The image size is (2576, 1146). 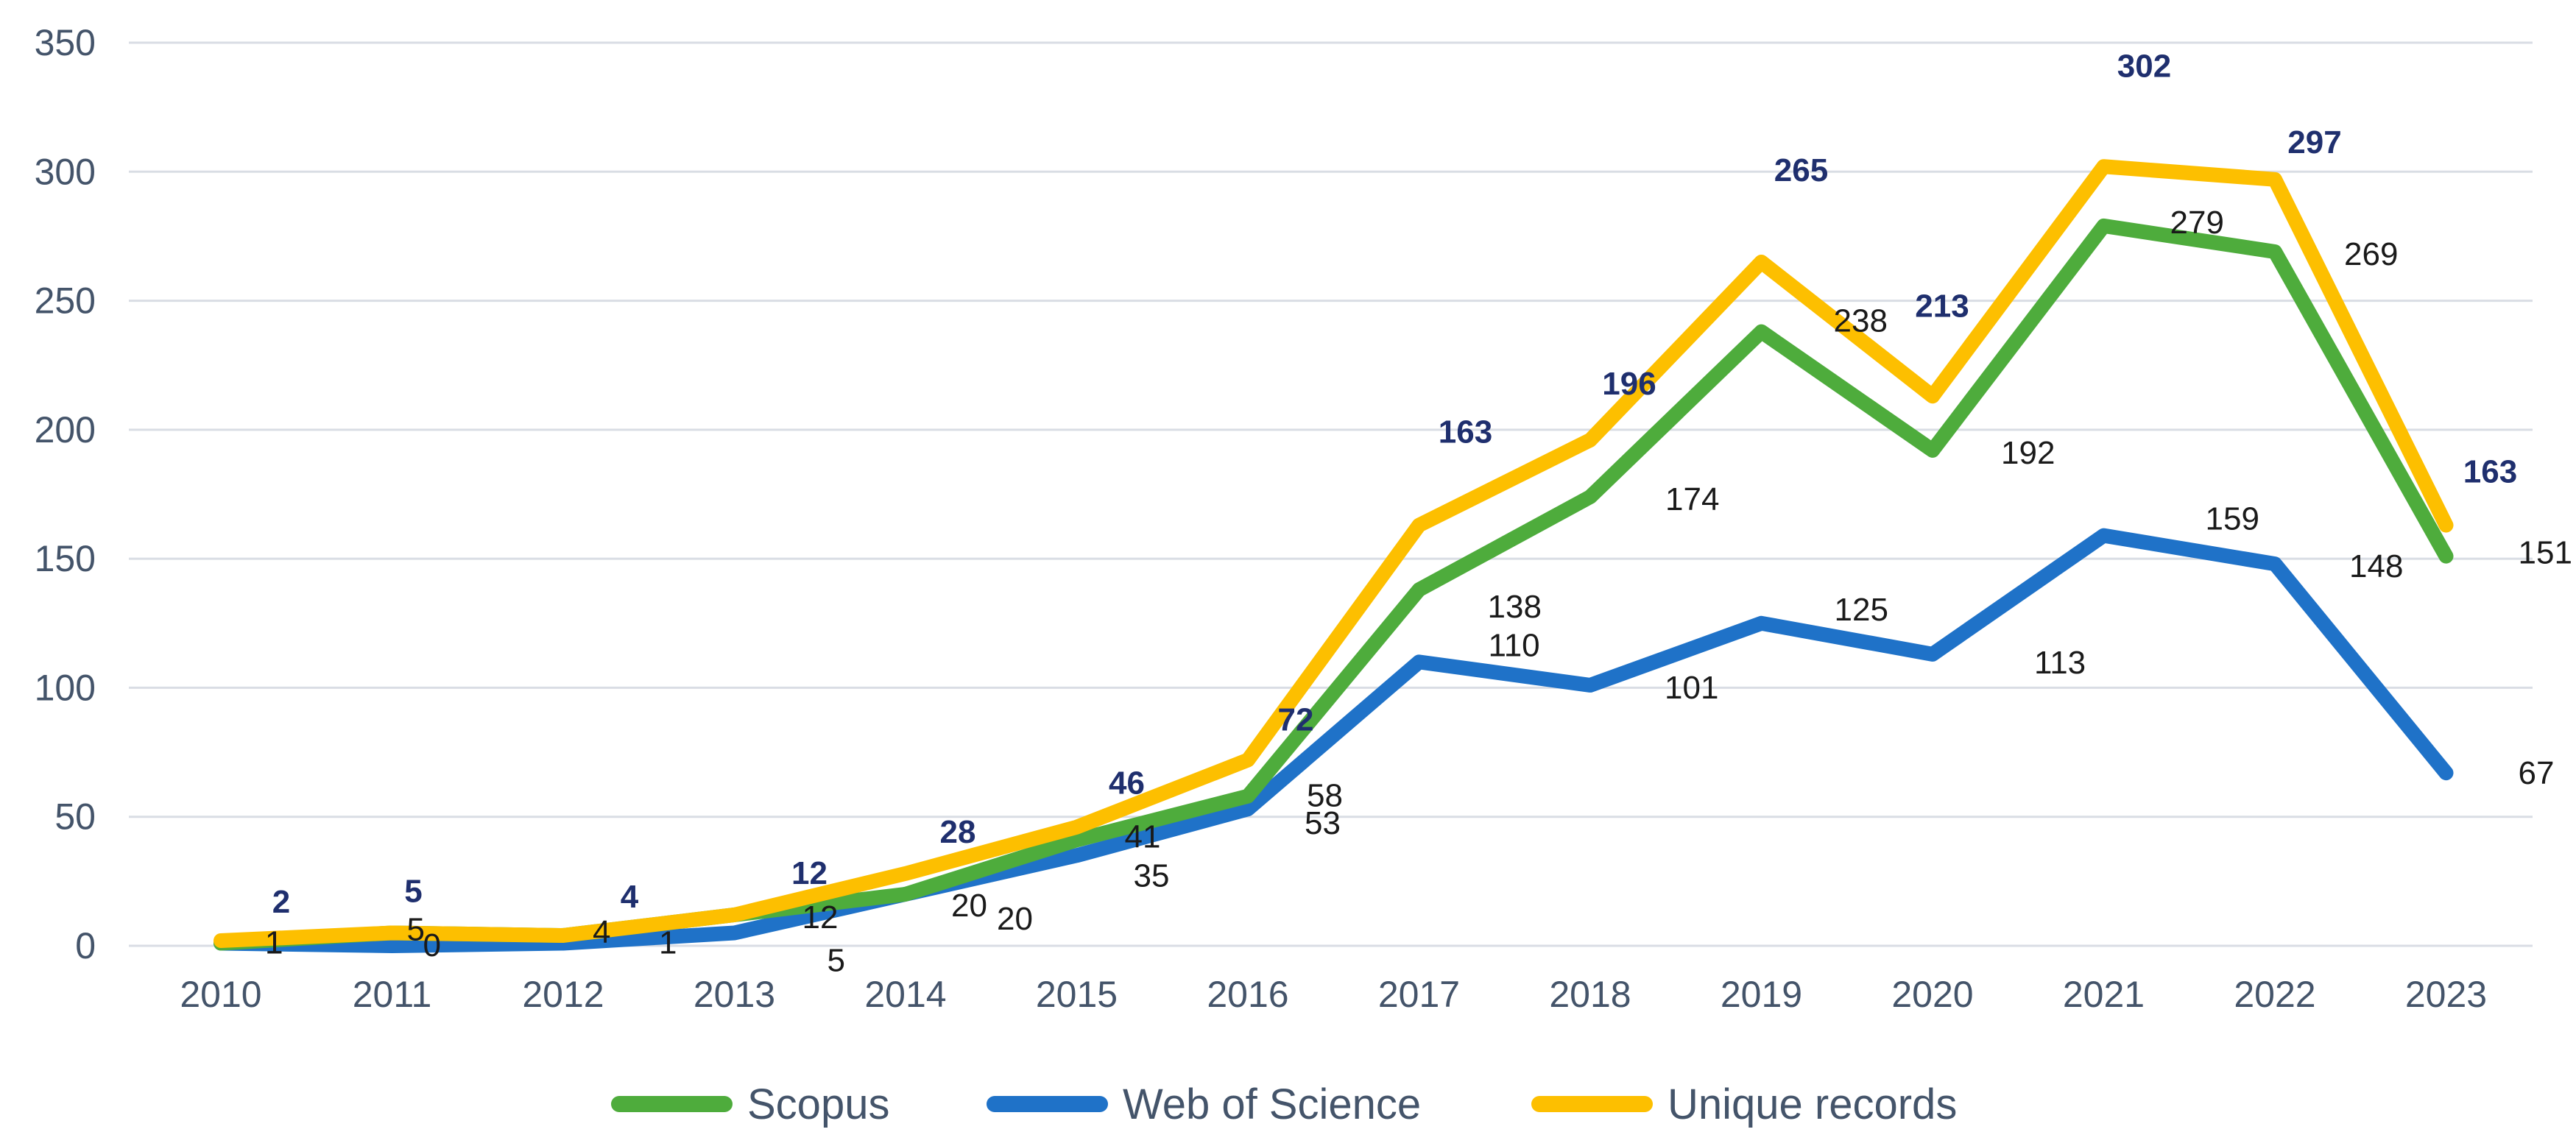 I want to click on data-label-scopus: 279, so click(x=2197, y=223).